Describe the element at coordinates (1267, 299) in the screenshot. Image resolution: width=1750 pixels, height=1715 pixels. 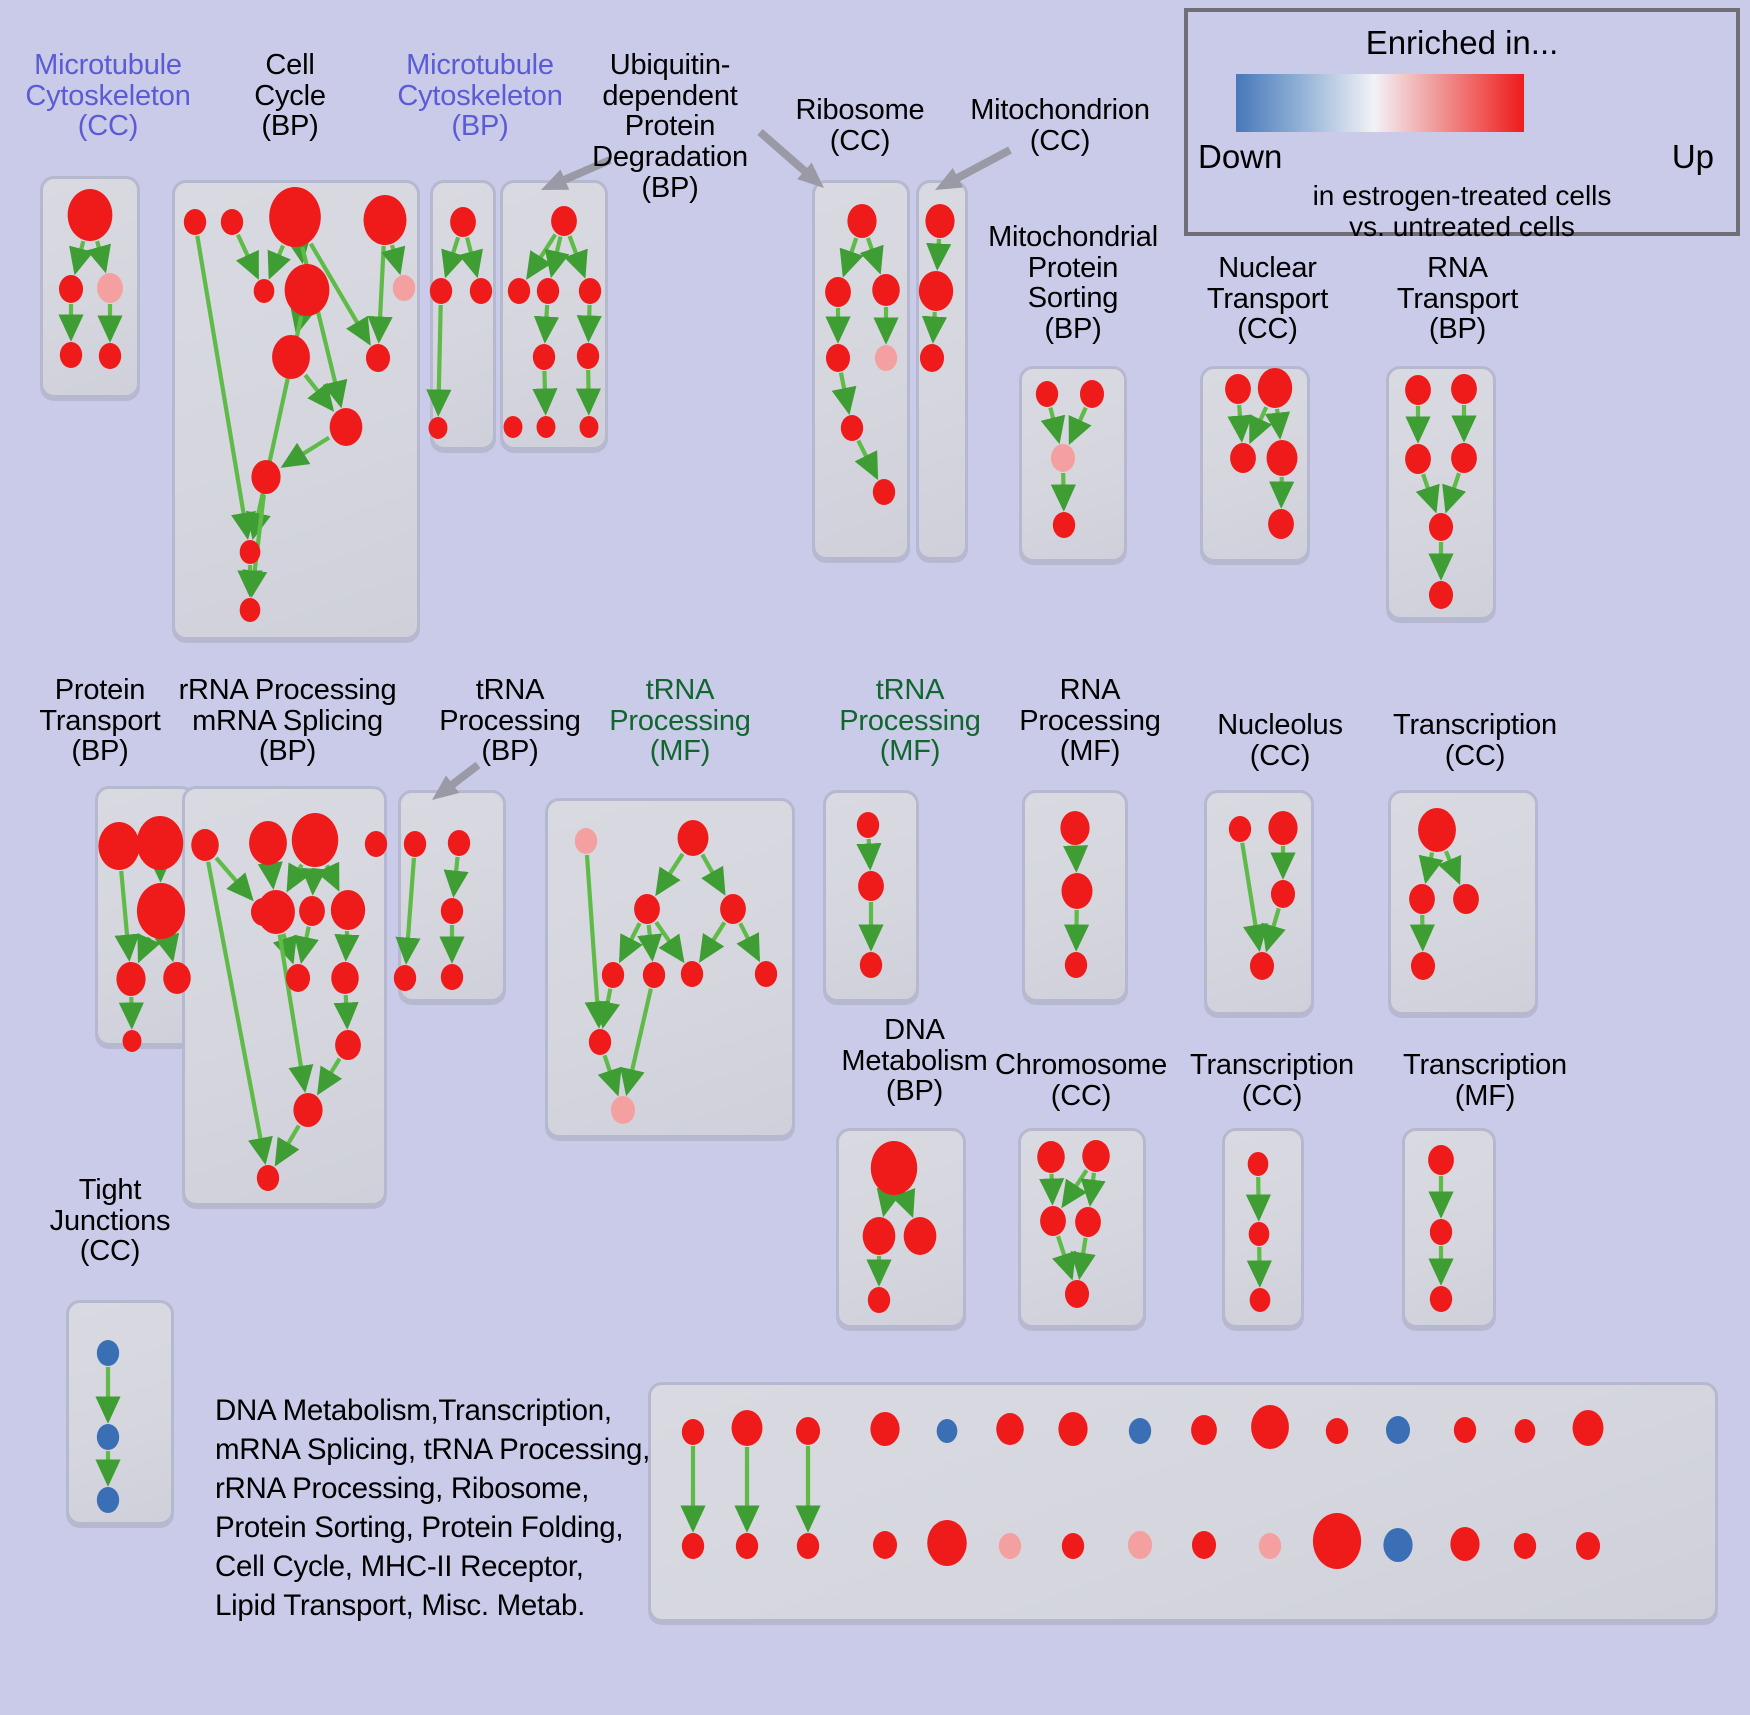
I see `cluster-label-nuclear-transport-cc: Nuclear Transport (CC)` at that location.